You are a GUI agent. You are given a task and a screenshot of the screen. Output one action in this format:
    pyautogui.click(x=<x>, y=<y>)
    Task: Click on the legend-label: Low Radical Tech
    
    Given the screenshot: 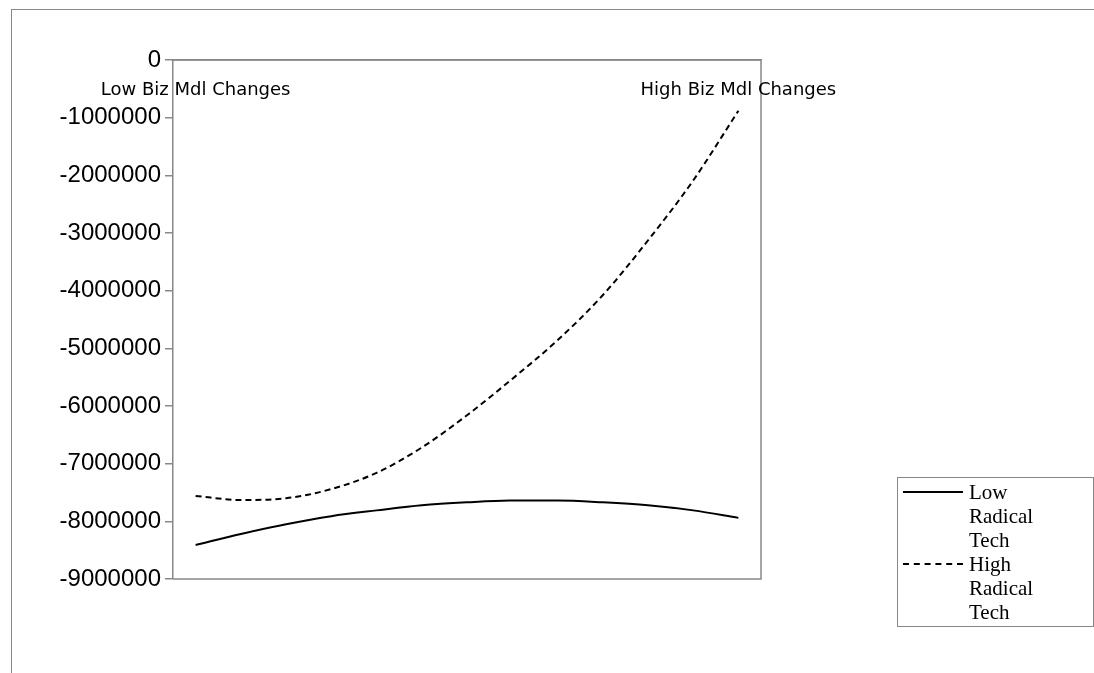 What is the action you would take?
    pyautogui.click(x=1002, y=516)
    